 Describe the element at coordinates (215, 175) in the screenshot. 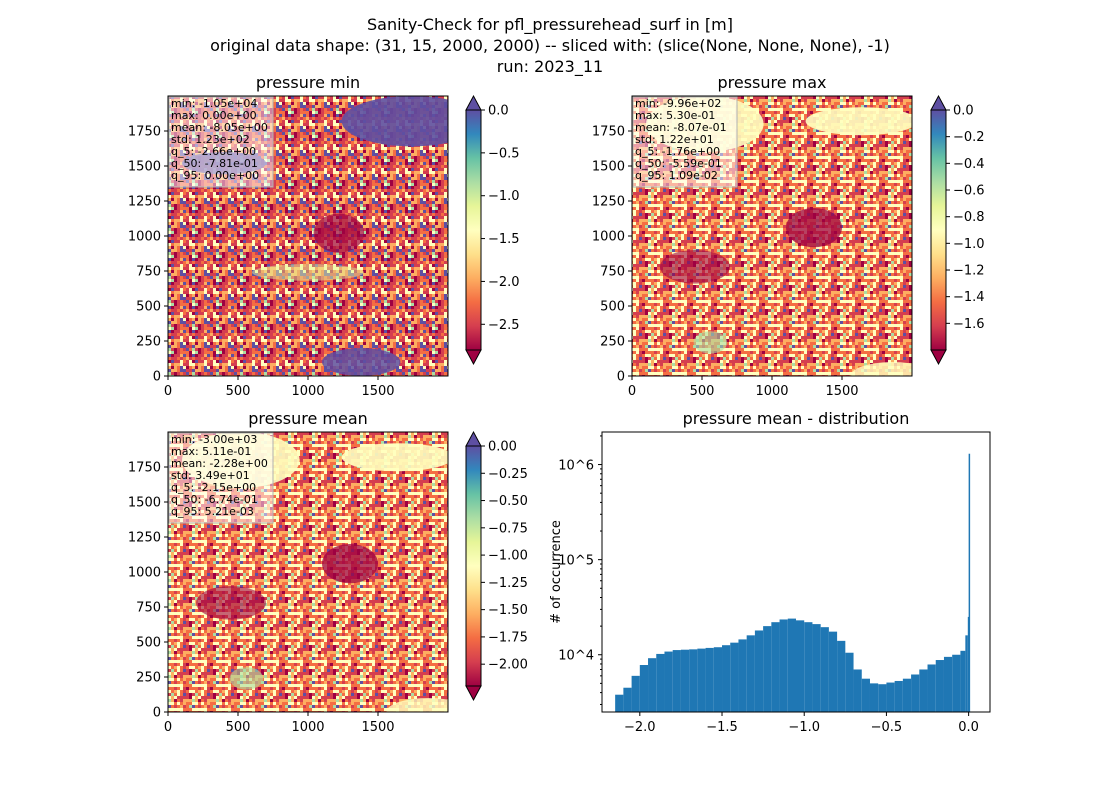

I see `stats-line: q_95: 0.00e+00` at that location.